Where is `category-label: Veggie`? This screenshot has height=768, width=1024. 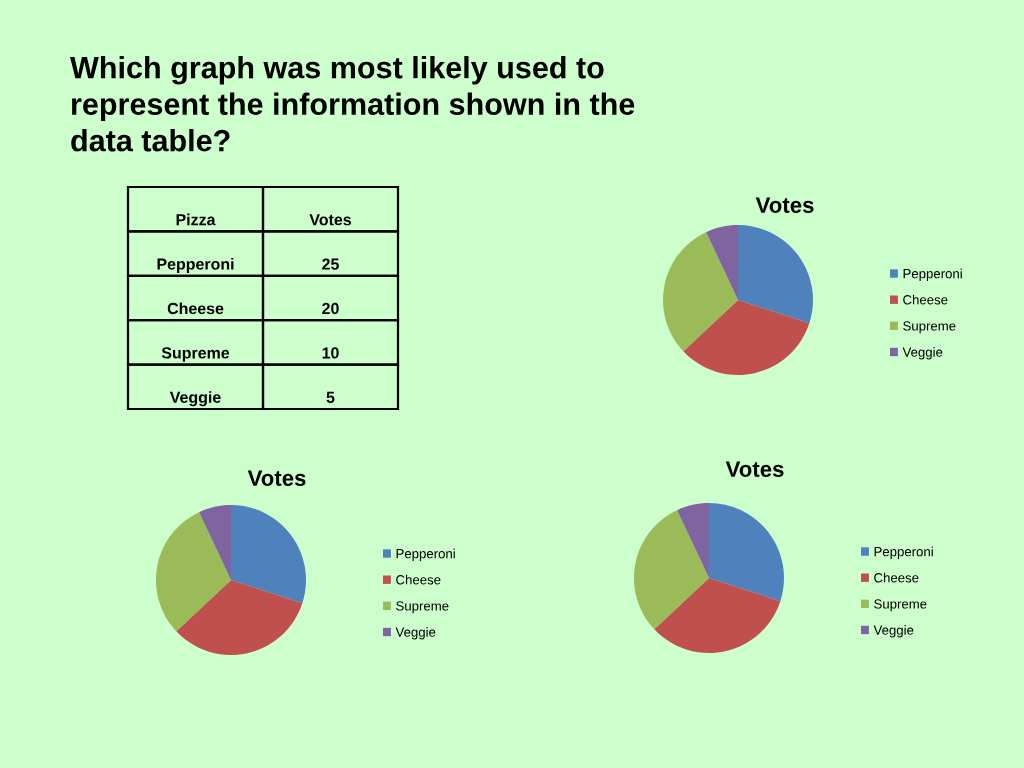
category-label: Veggie is located at coordinates (195, 399).